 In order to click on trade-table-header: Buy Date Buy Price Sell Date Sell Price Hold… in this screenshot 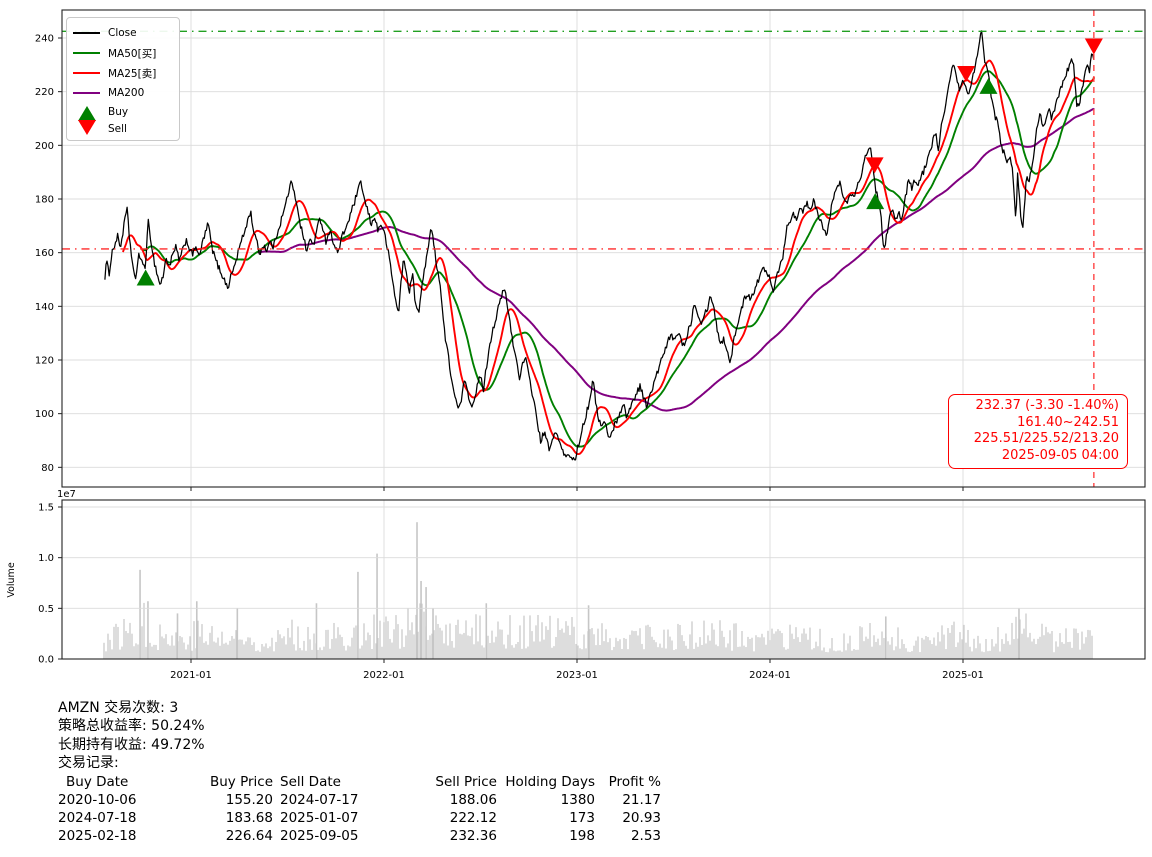, I will do `click(359, 782)`.